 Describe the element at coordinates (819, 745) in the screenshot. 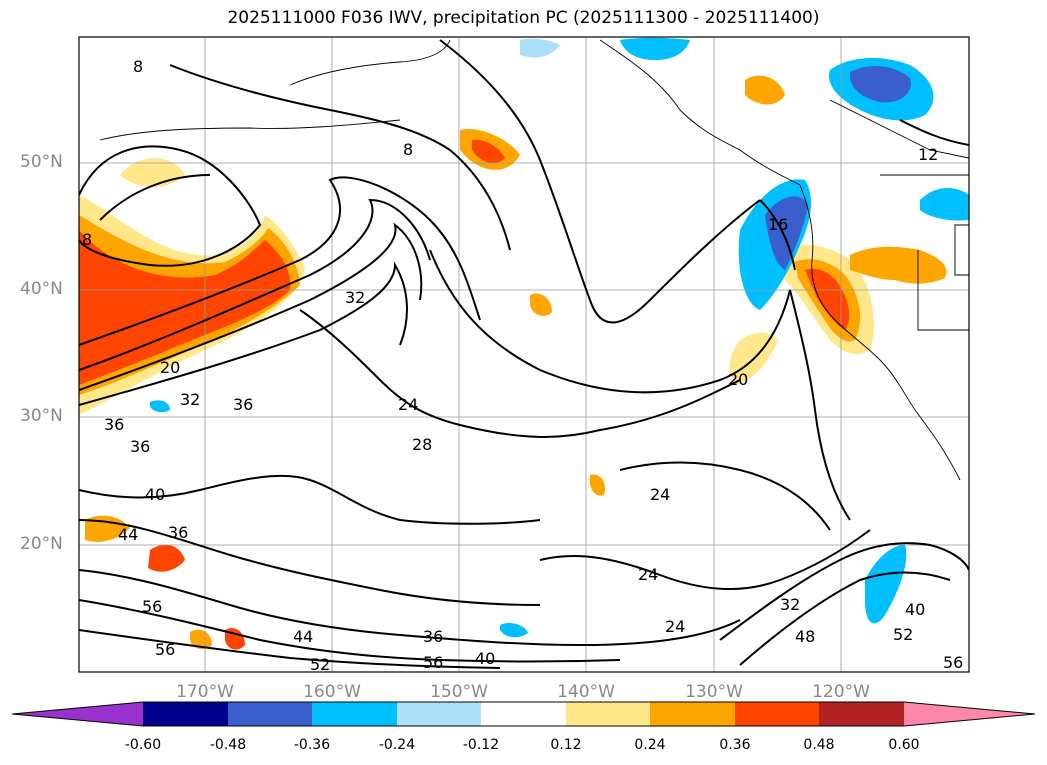

I see `colorbar-tick-label: 0.48` at that location.